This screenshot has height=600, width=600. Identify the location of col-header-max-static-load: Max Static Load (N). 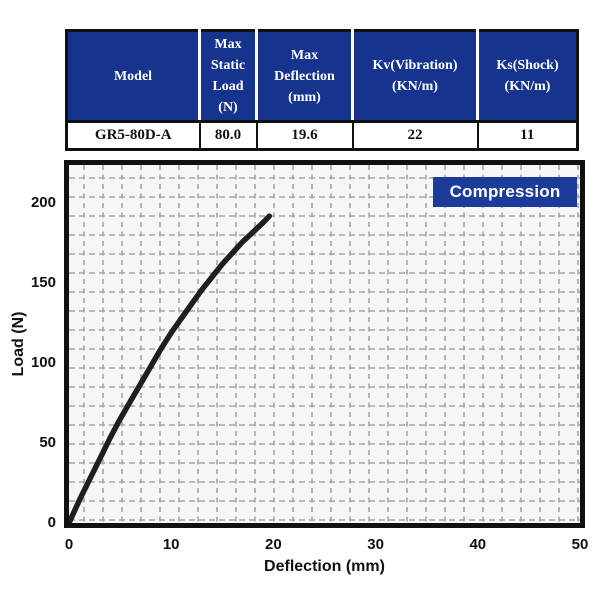
(227, 76).